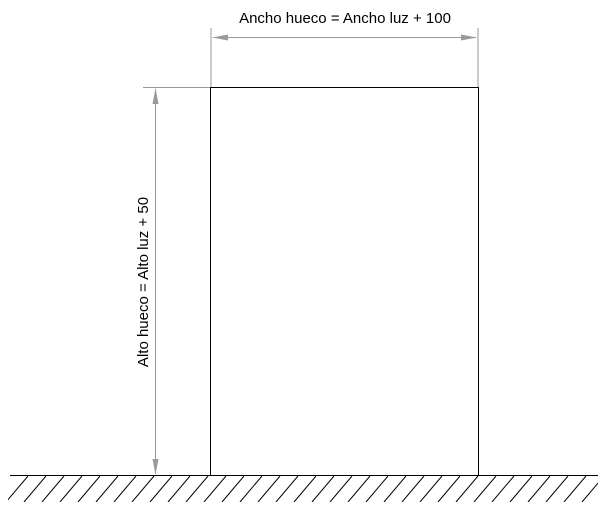 The image size is (602, 508). I want to click on height-arrow-bottom, so click(155, 467).